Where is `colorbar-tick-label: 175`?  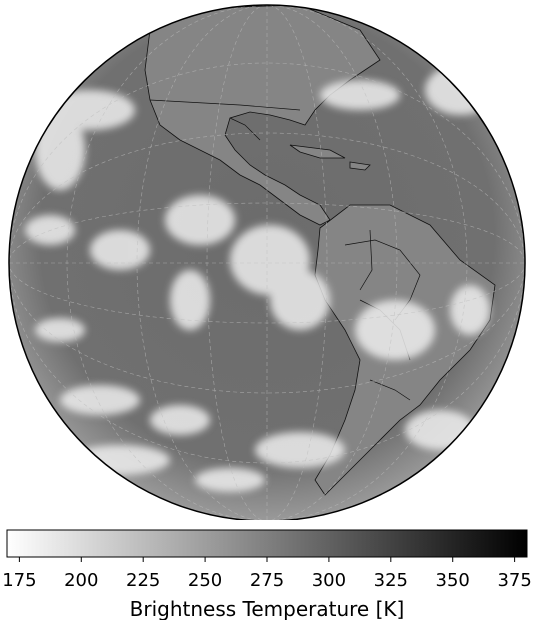 colorbar-tick-label: 175 is located at coordinates (19, 580).